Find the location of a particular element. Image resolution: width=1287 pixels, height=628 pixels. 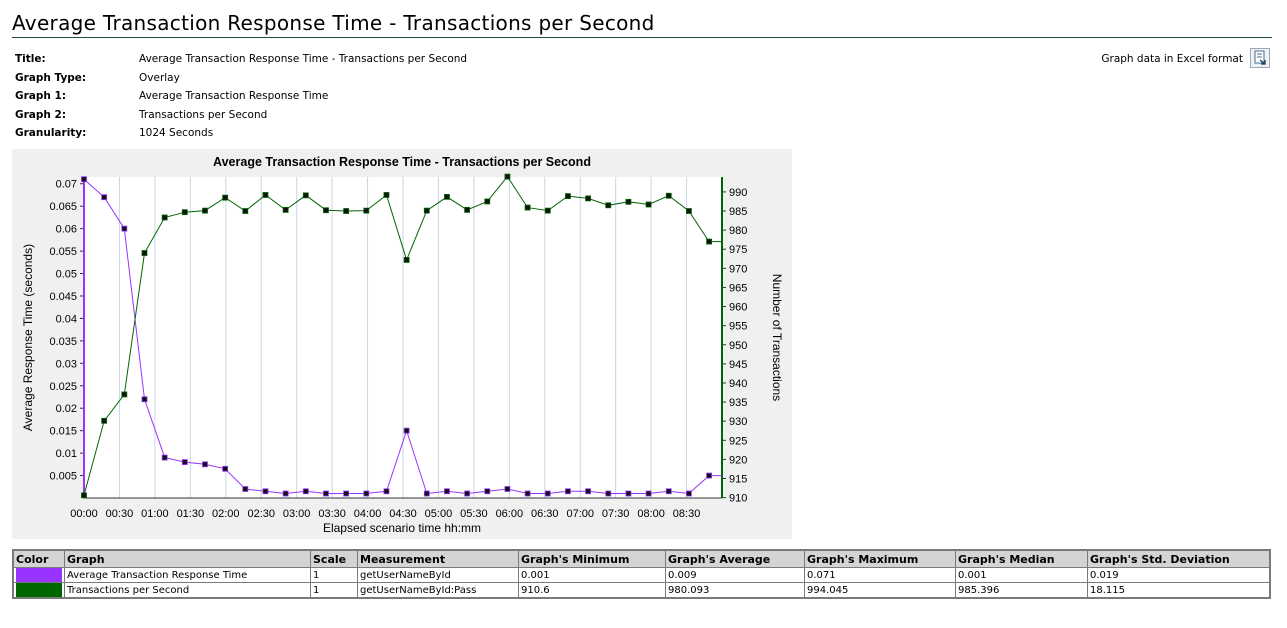

x-tick-label: 07:30 is located at coordinates (616, 514).